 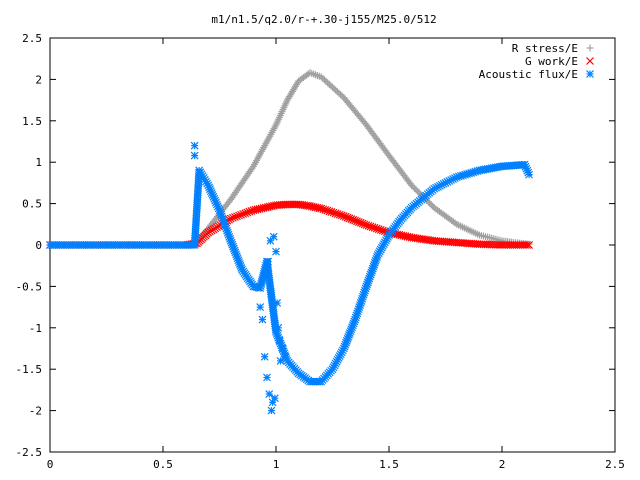 I want to click on y-tick-label: 2.5, so click(x=32, y=38).